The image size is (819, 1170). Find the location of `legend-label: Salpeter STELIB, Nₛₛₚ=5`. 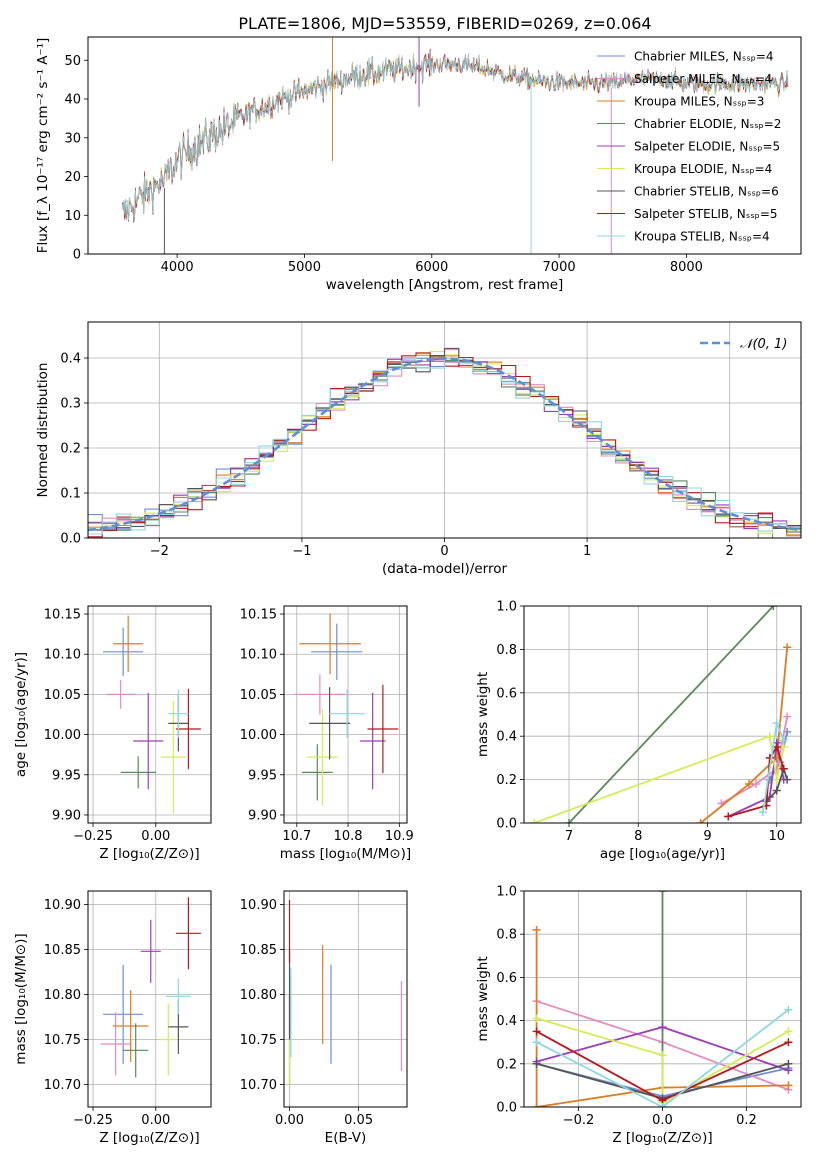

legend-label: Salpeter STELIB, Nₛₛₚ=5 is located at coordinates (706, 214).